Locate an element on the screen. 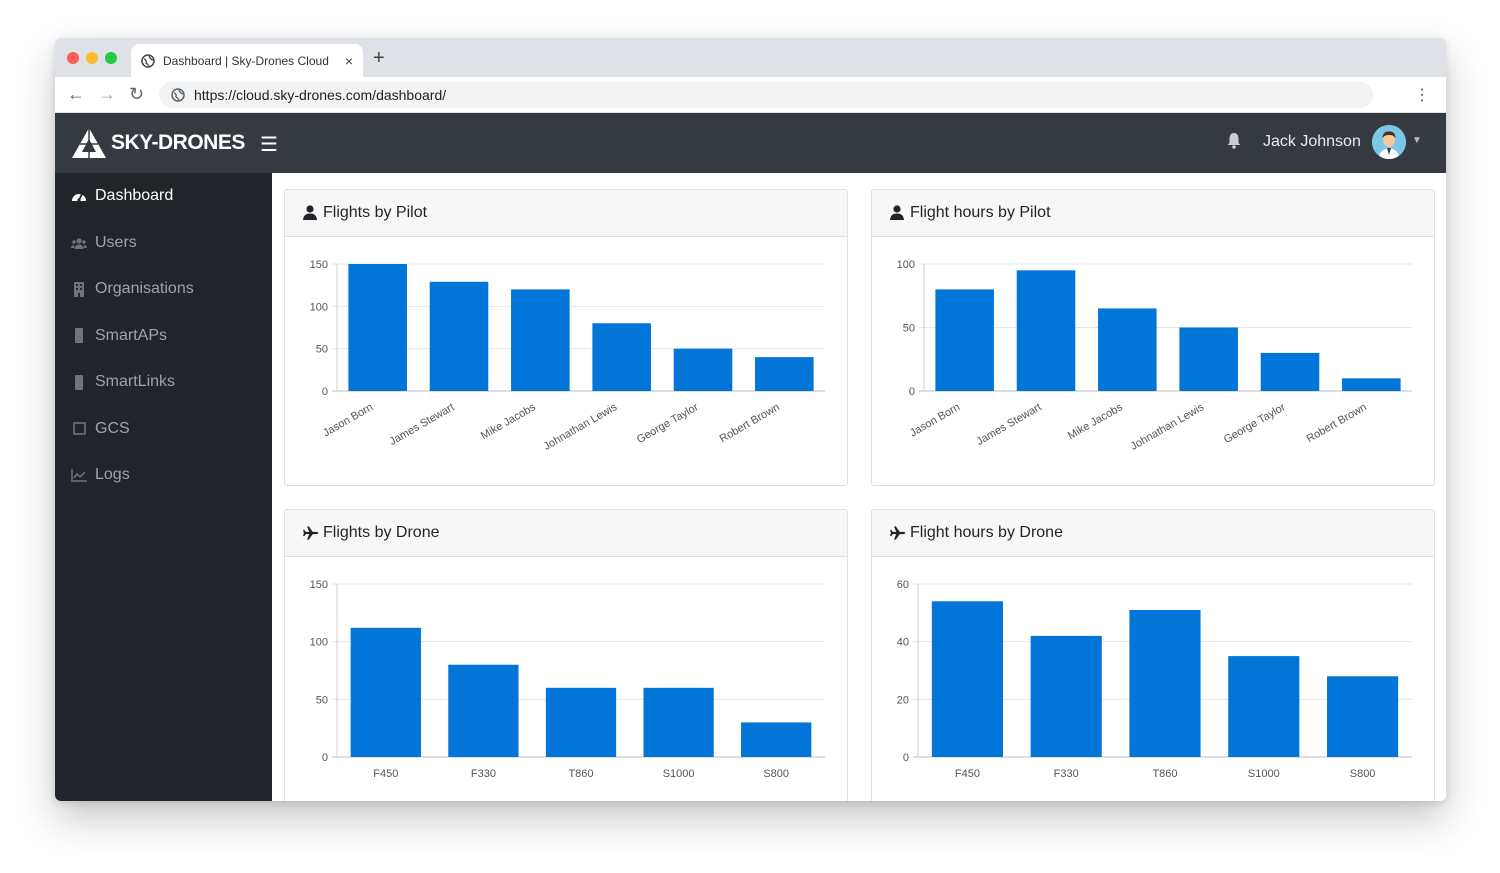  building-icon is located at coordinates (79, 289).